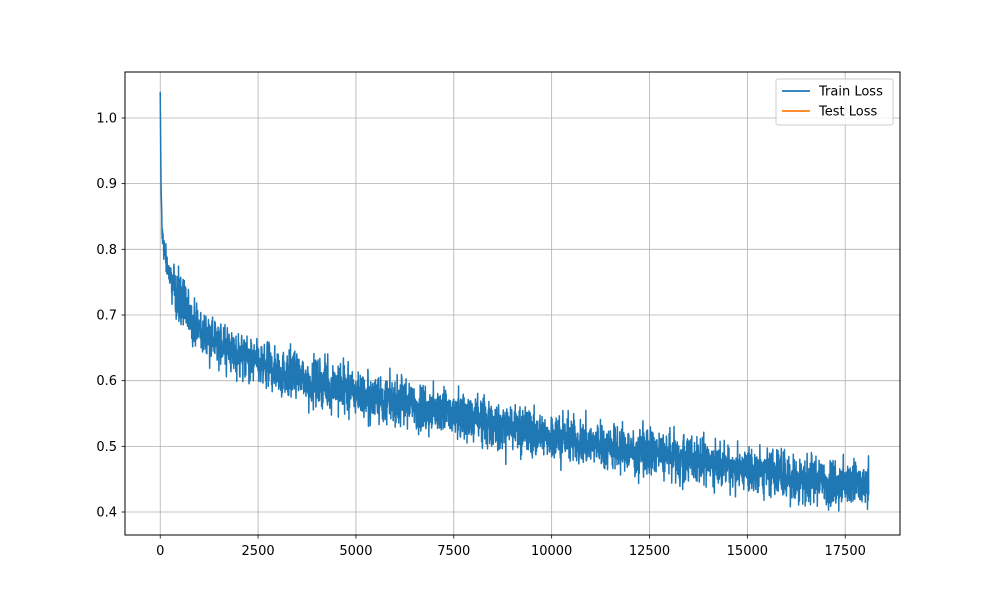 The height and width of the screenshot is (604, 1000). I want to click on x-tick-label: 10000, so click(551, 551).